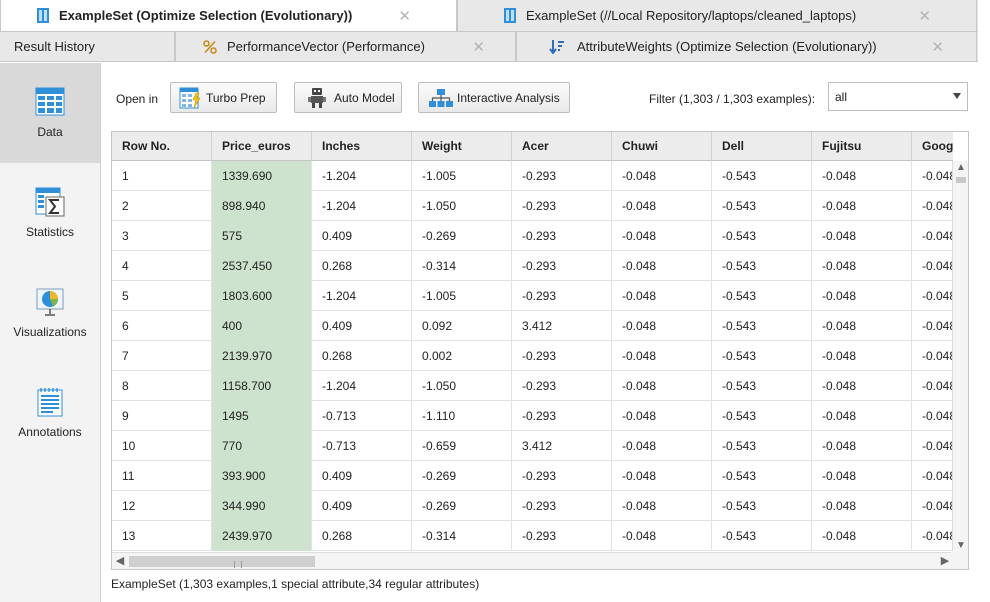 The height and width of the screenshot is (602, 990). I want to click on table-cell: -1.050, so click(462, 386).